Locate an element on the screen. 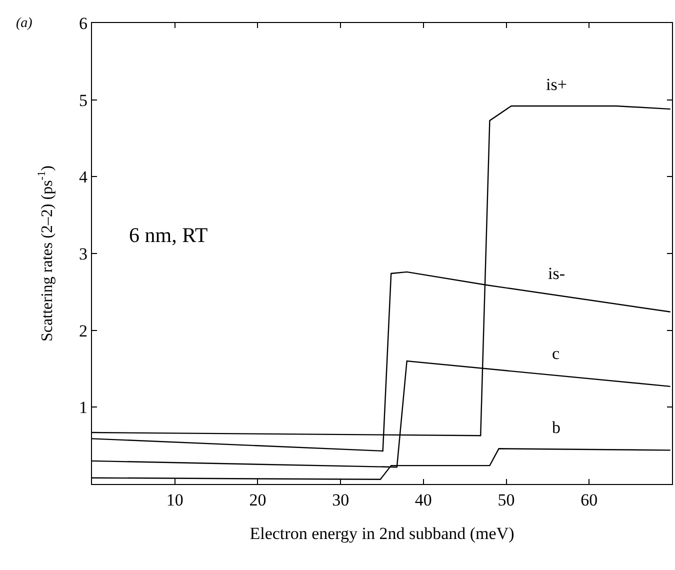  x-axis-title: Electron energy in 2nd subband (meV) is located at coordinates (382, 533).